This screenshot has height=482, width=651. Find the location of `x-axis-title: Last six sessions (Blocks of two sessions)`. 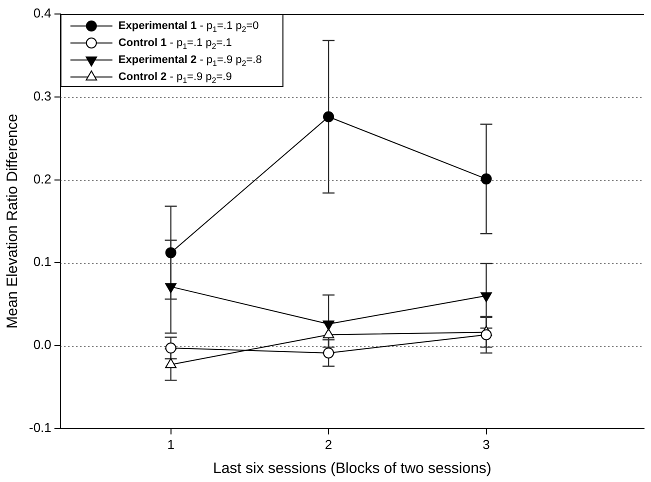

x-axis-title: Last six sessions (Blocks of two sessions) is located at coordinates (352, 469).